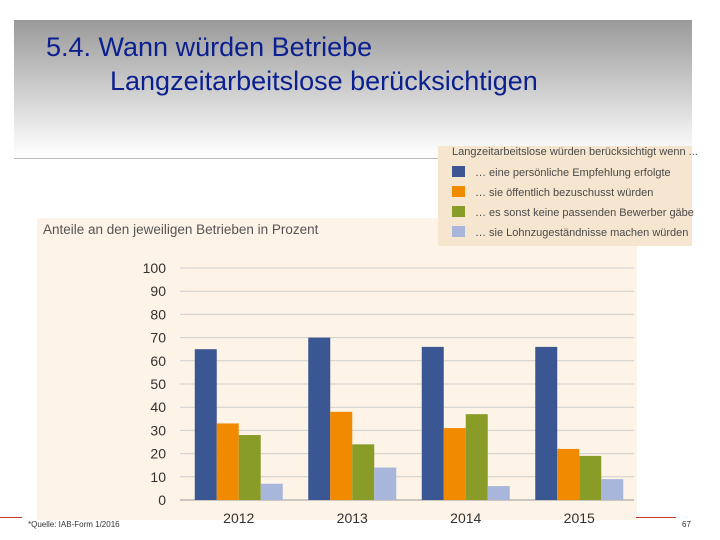 The height and width of the screenshot is (540, 720). What do you see at coordinates (158, 384) in the screenshot?
I see `y-tick-label: 50` at bounding box center [158, 384].